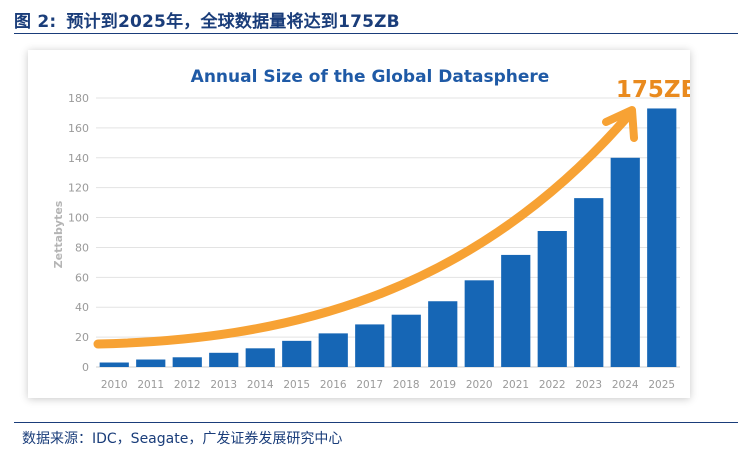  Describe the element at coordinates (78, 188) in the screenshot. I see `y-tick-label: 120` at that location.